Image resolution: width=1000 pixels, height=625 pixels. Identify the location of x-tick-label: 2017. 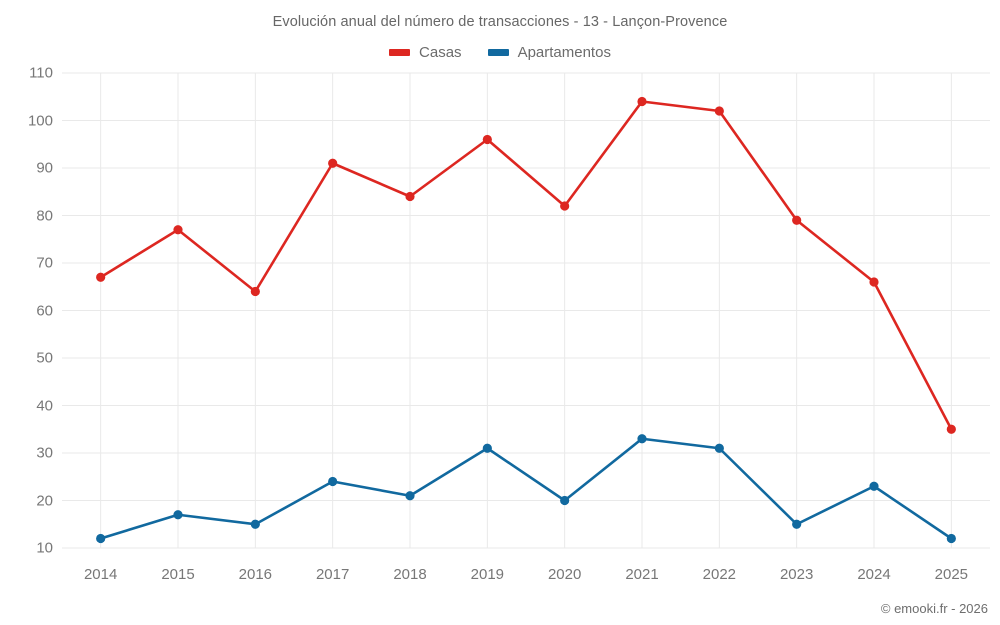
(332, 574).